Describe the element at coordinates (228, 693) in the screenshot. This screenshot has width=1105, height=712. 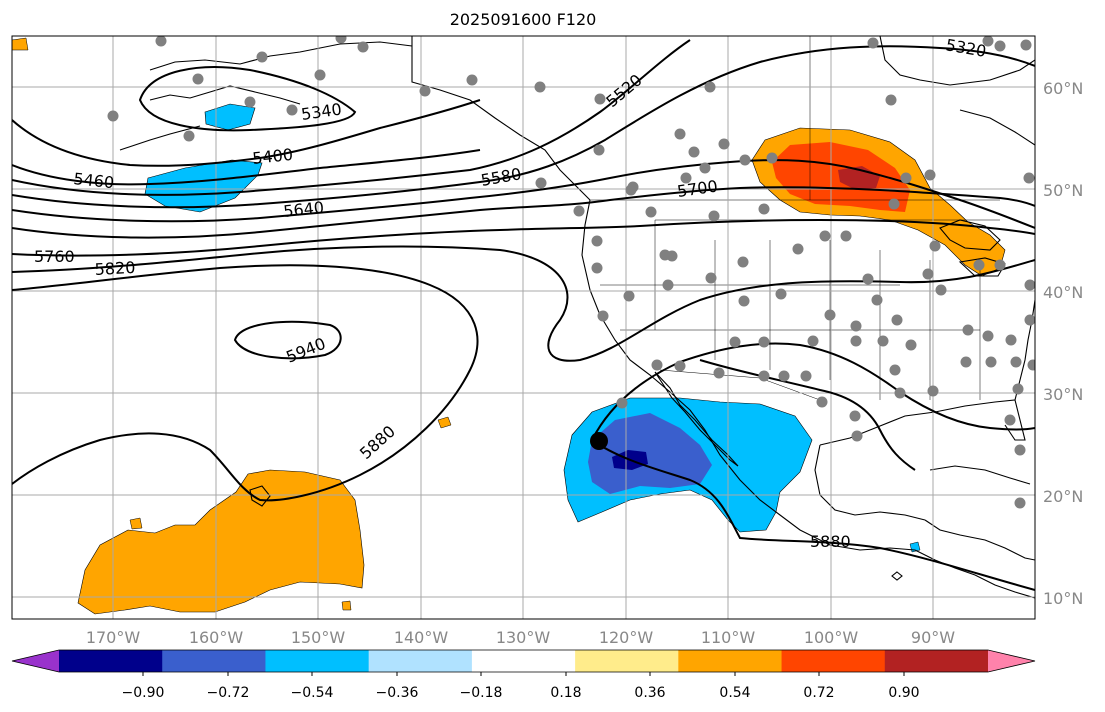
I see `colorbar-tick-label: −0.72` at that location.